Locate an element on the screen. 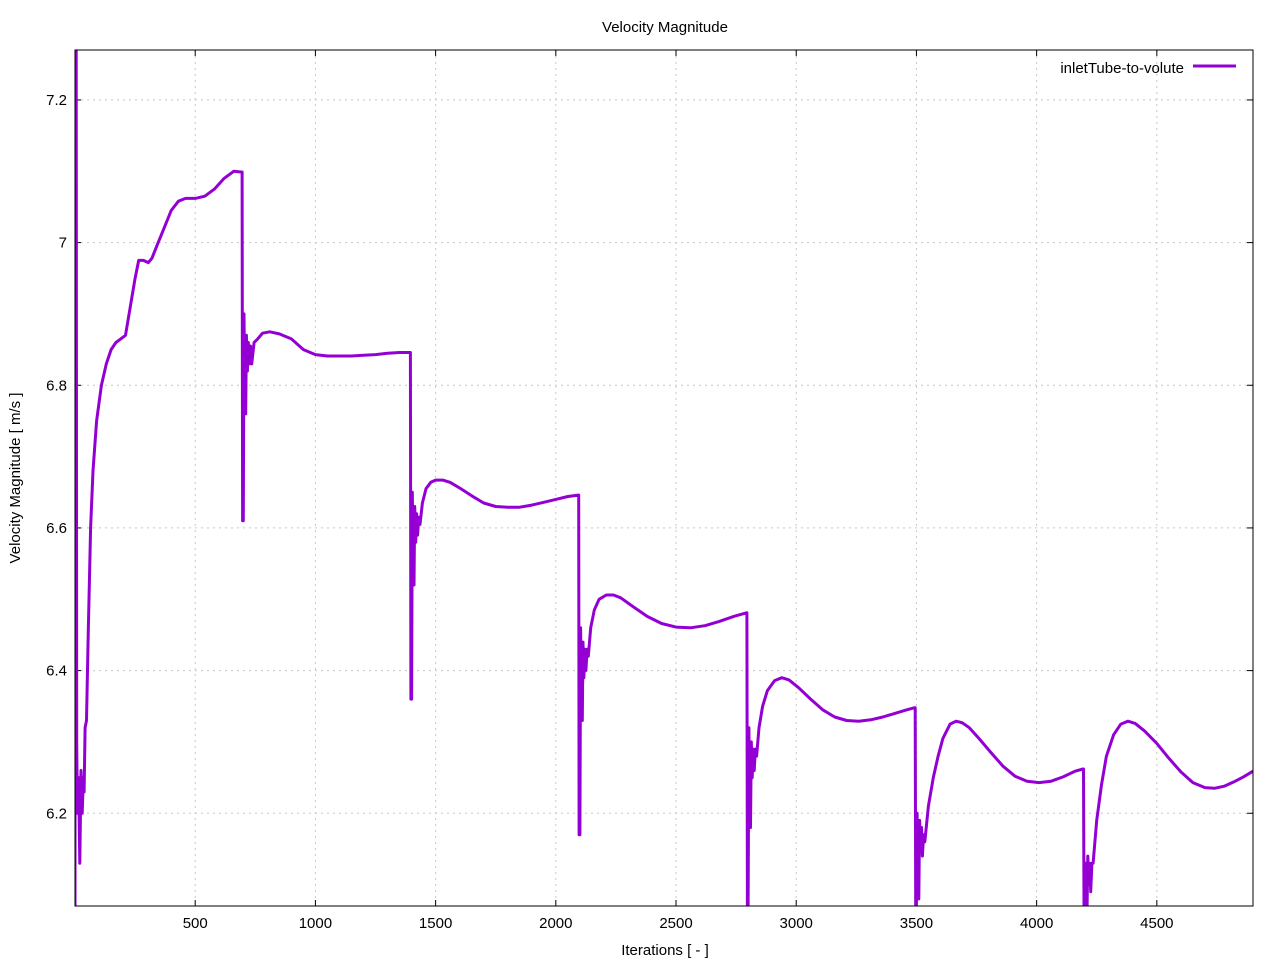  x-tick-label: 2500 is located at coordinates (675, 923).